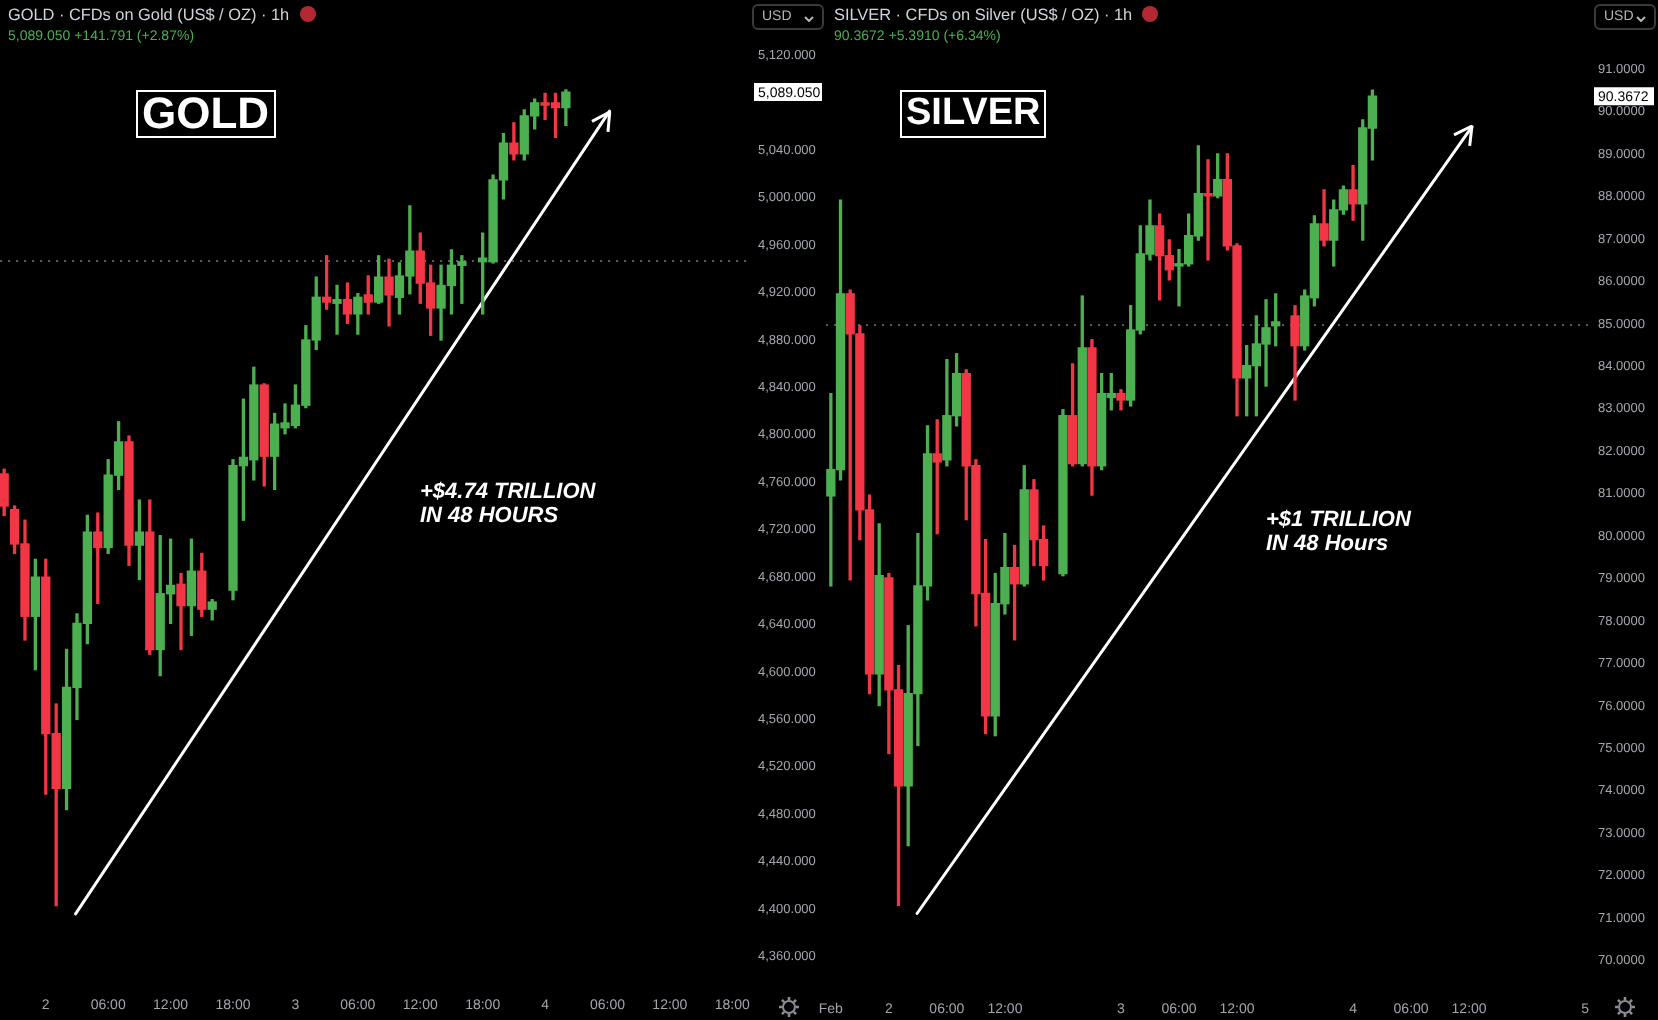  I want to click on chart-title: SILVER · CFDs on Silver (US$ / OZ) · 1h, so click(983, 15).